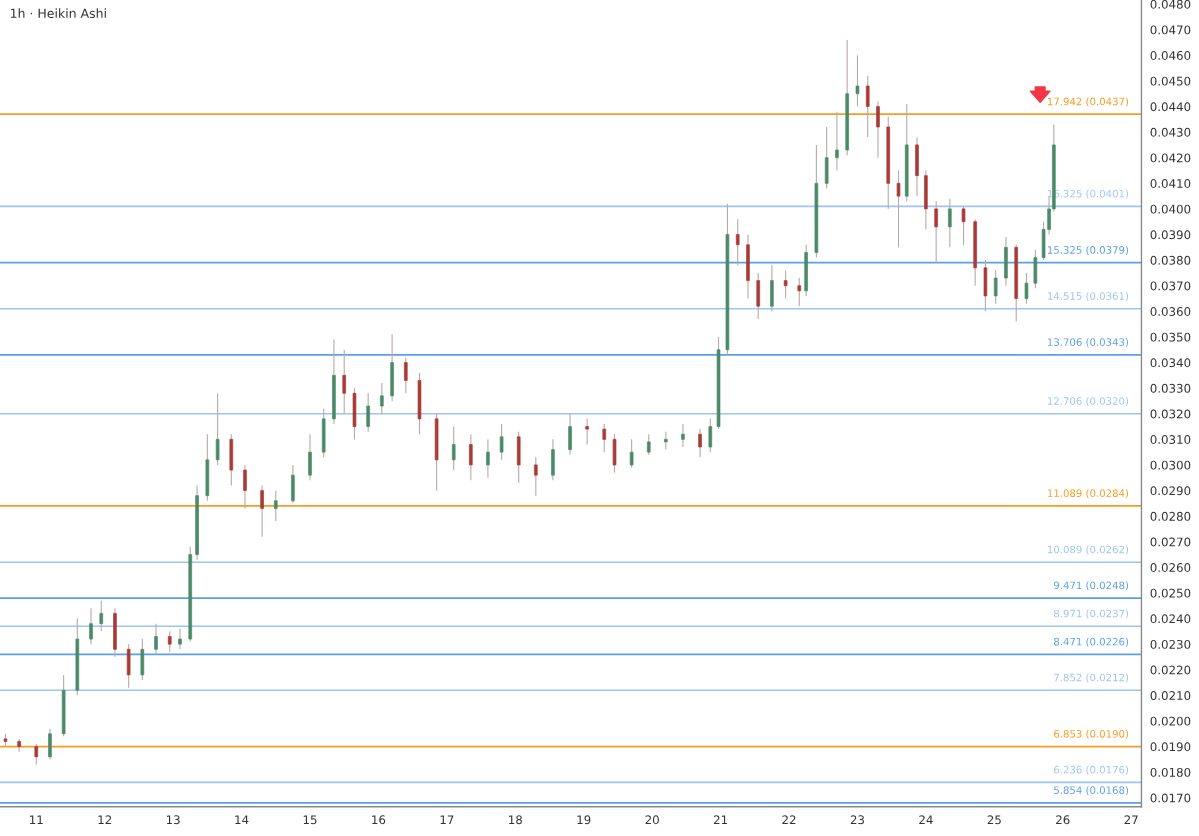 The image size is (1199, 836). I want to click on y-tick-label: 0.0290, so click(1170, 491).